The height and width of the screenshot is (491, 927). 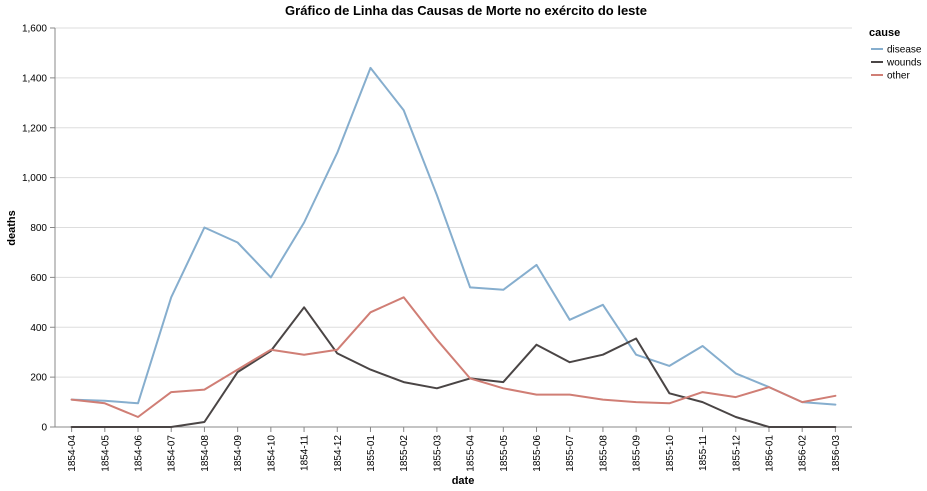 I want to click on legend-title: cause, so click(x=884, y=33).